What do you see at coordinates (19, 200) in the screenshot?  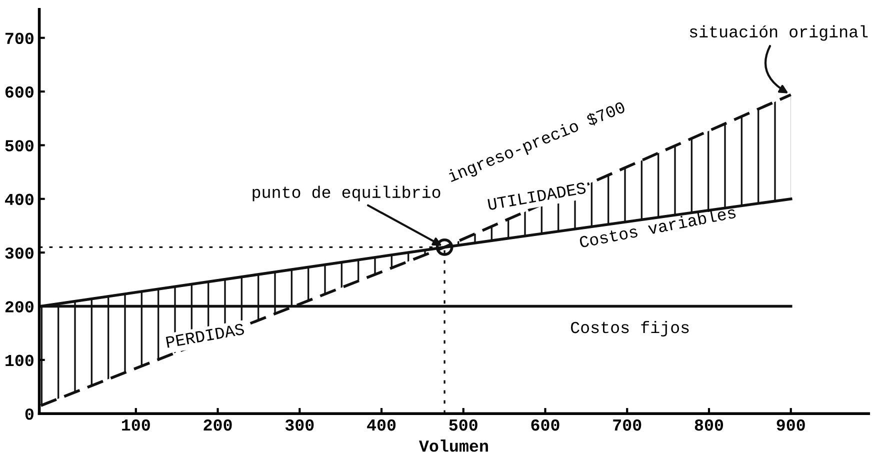 I see `y-tick-label: 400` at bounding box center [19, 200].